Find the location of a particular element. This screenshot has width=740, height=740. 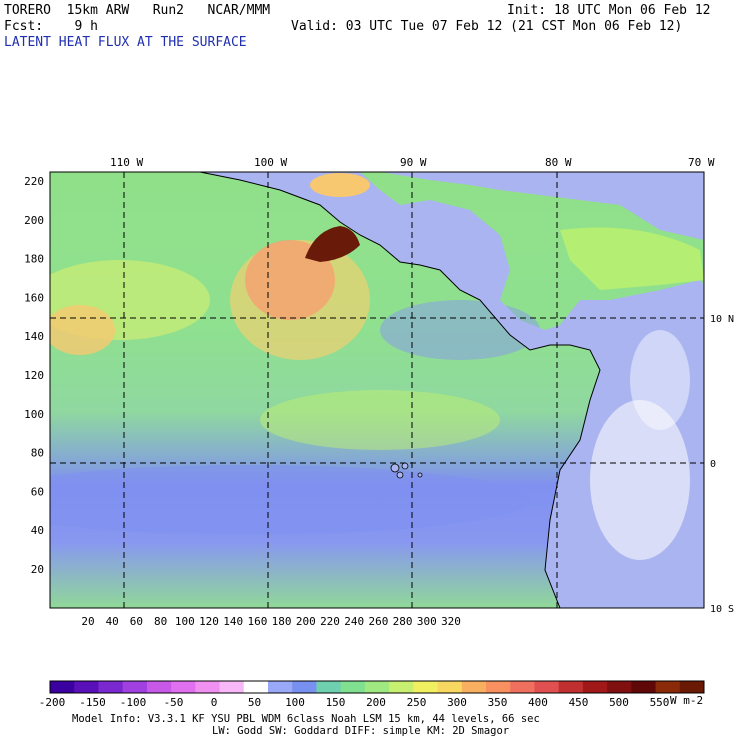

y-tick-label: 20 is located at coordinates (37, 569).